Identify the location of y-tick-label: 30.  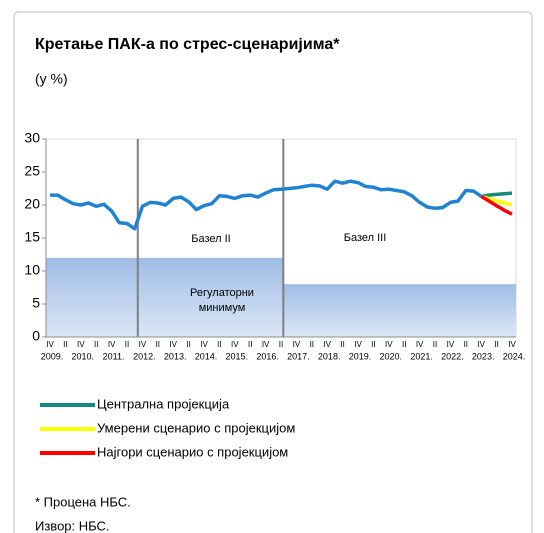
(32, 138).